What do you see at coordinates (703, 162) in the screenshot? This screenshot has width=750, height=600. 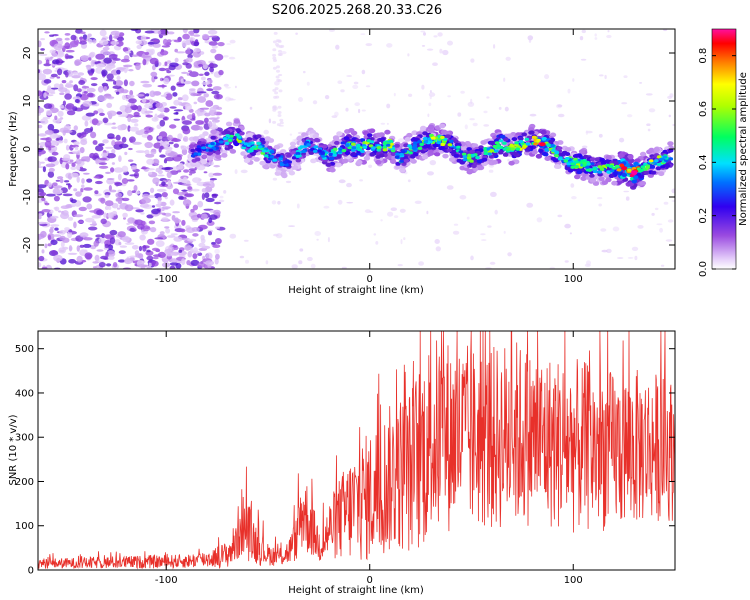 I see `colorbar-tick-label: 0.4` at bounding box center [703, 162].